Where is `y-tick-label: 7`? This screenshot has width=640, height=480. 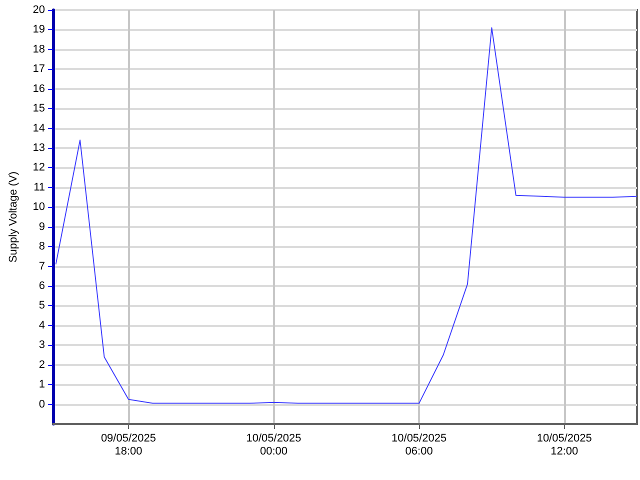
y-tick-label: 7 is located at coordinates (41, 266).